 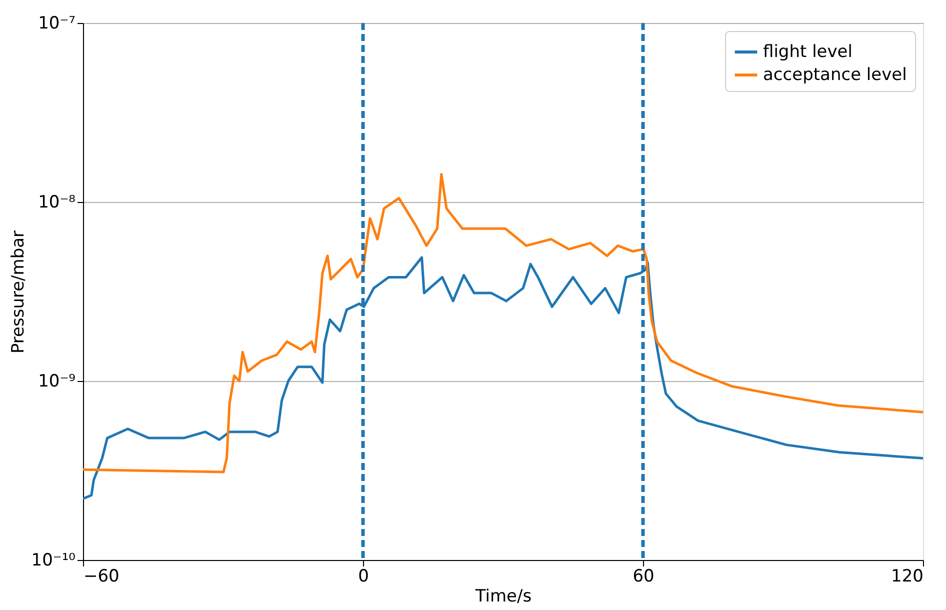 I want to click on y-tick-label: 10⁻⁷, so click(x=57, y=24).